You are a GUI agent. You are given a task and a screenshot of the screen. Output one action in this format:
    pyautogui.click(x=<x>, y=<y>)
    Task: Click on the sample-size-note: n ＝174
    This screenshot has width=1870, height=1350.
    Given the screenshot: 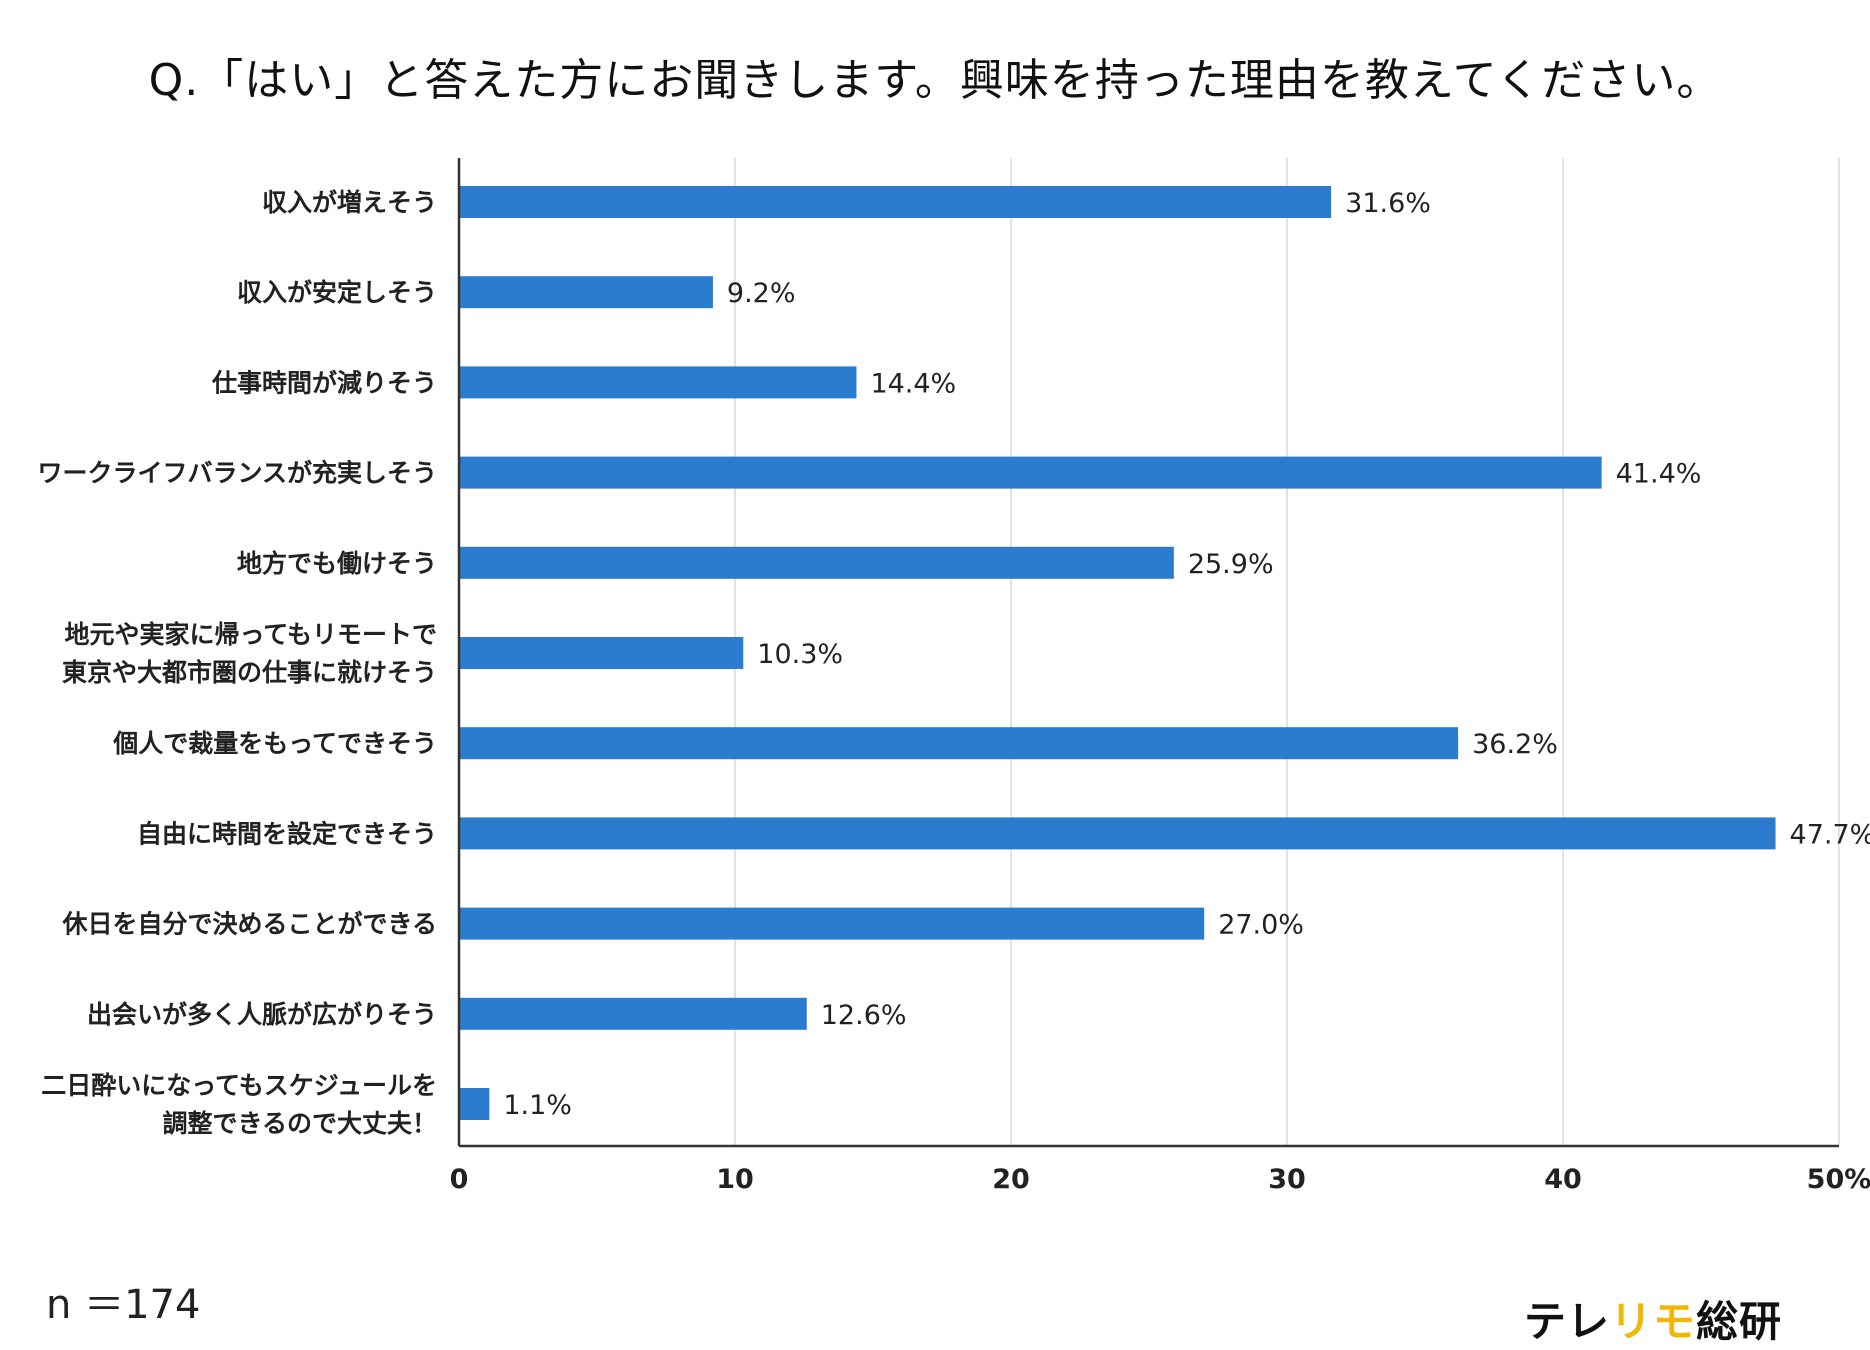 What is the action you would take?
    pyautogui.click(x=123, y=1305)
    